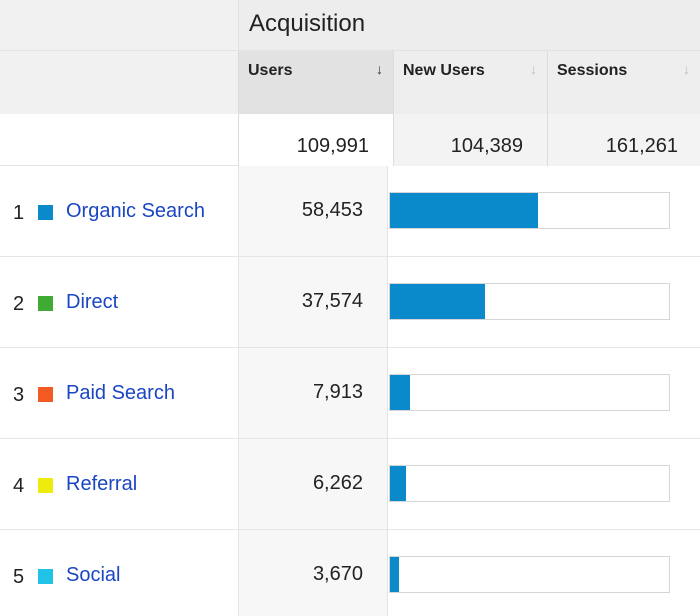 The width and height of the screenshot is (700, 616). I want to click on channel-link: Paid Search, so click(120, 393).